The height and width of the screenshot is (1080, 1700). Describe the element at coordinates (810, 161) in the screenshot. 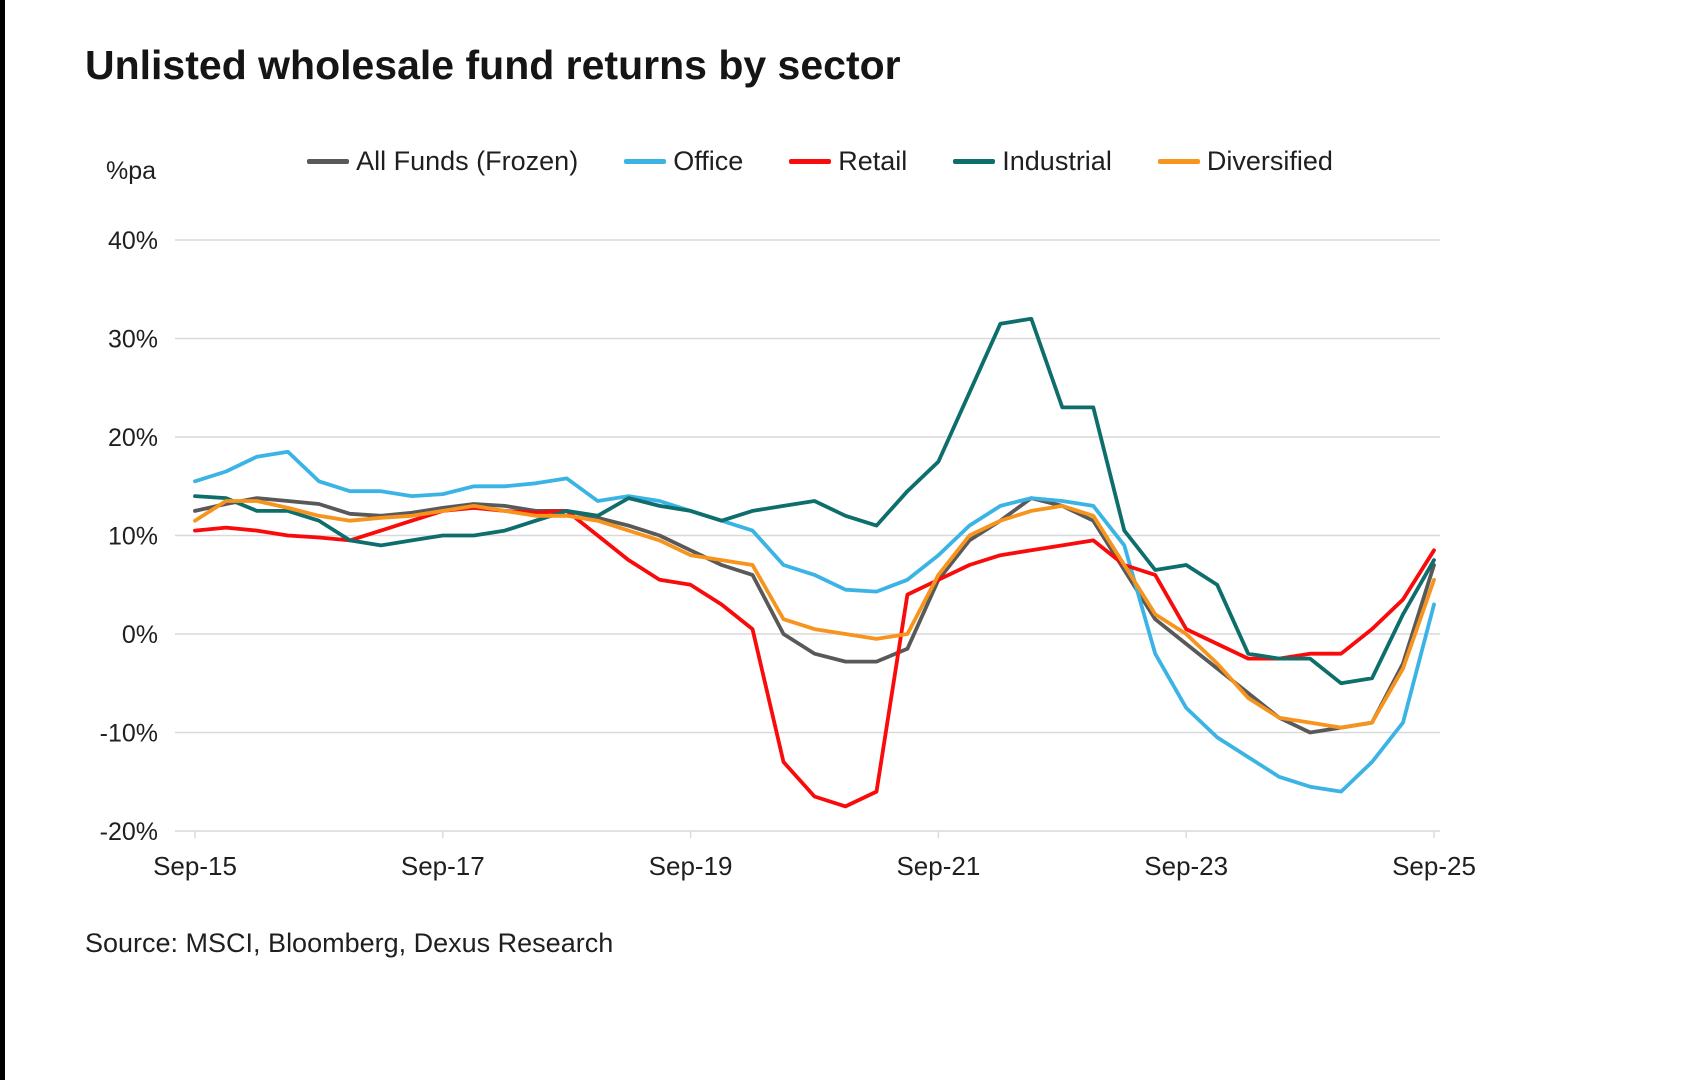

I see `legend-swatch-retail` at that location.